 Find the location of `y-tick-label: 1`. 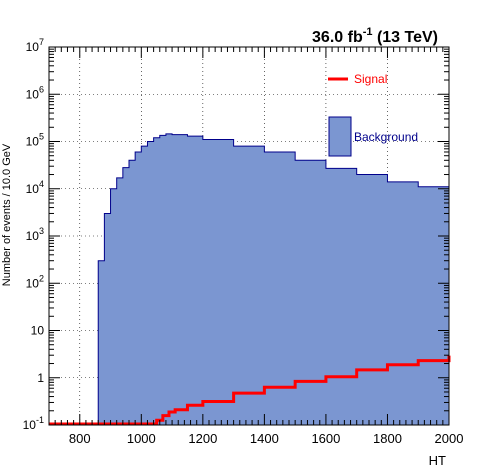

y-tick-label: 1 is located at coordinates (40, 378).